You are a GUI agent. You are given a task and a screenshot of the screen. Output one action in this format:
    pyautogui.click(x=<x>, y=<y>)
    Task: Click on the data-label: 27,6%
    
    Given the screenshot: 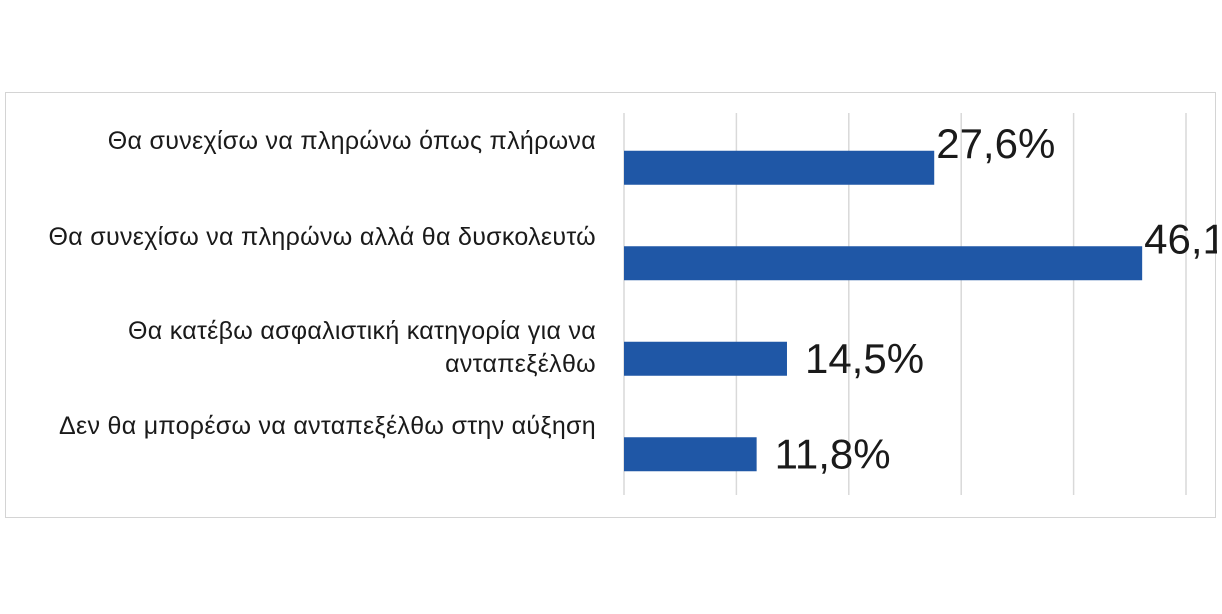 What is the action you would take?
    pyautogui.click(x=995, y=143)
    